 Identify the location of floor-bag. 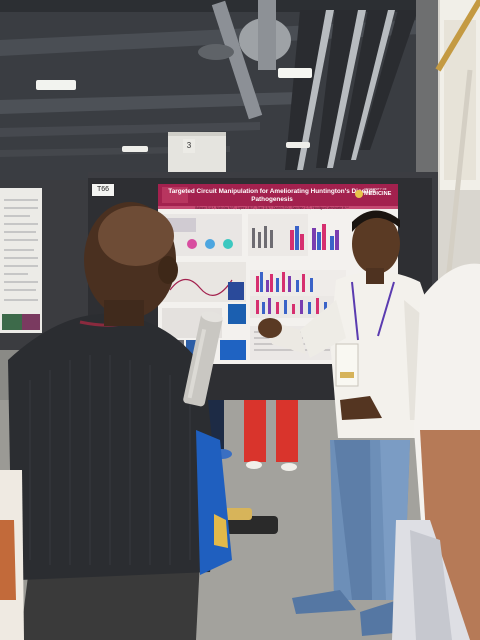
(252, 525).